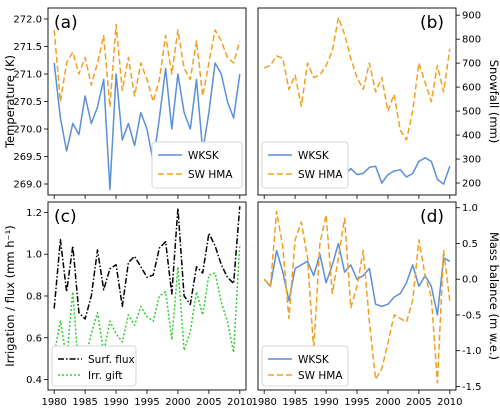 The image size is (500, 418). Describe the element at coordinates (471, 160) in the screenshot. I see `y-tick-label: 300` at that location.